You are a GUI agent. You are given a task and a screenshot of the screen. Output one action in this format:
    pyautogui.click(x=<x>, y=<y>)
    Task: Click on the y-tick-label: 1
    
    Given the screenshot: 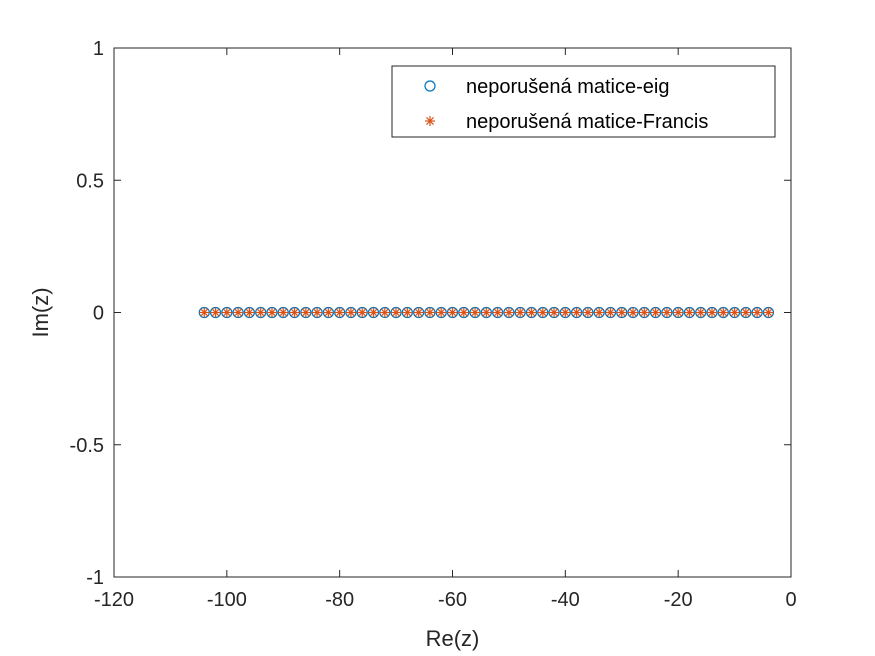 What is the action you would take?
    pyautogui.click(x=98, y=49)
    